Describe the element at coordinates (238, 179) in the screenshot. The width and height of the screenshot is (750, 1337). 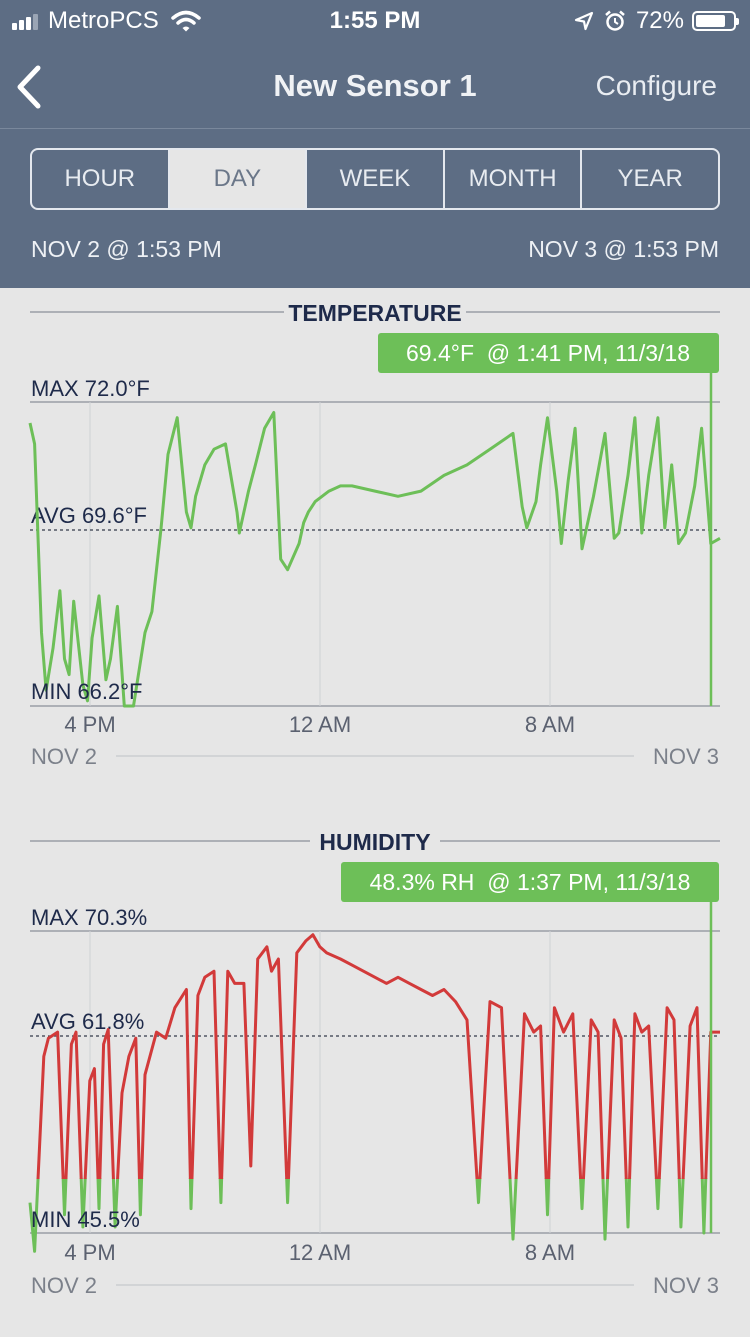
I see `tab-day: DAY` at that location.